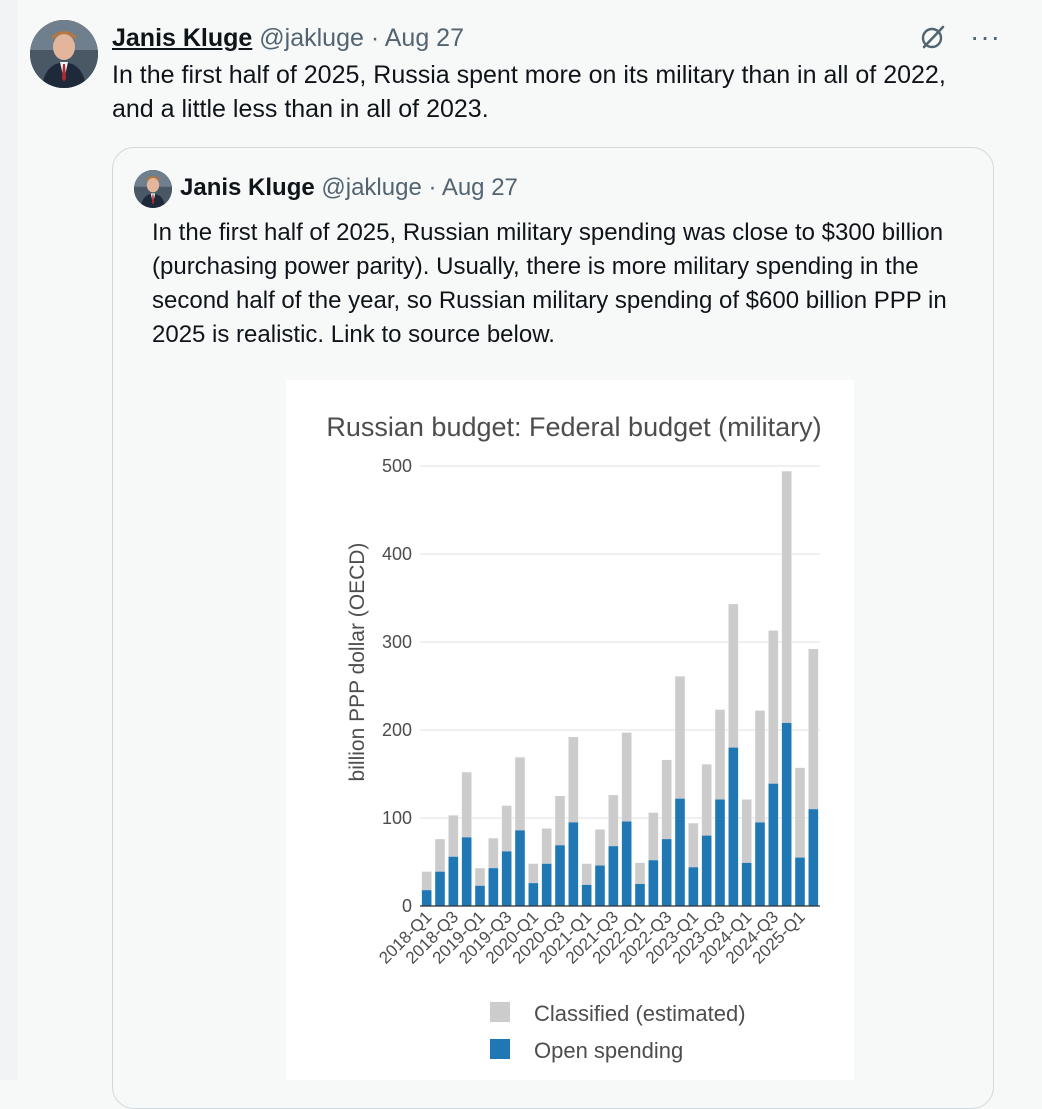 The image size is (1042, 1109). What do you see at coordinates (608, 1050) in the screenshot?
I see `legend-label-open: Open spending` at bounding box center [608, 1050].